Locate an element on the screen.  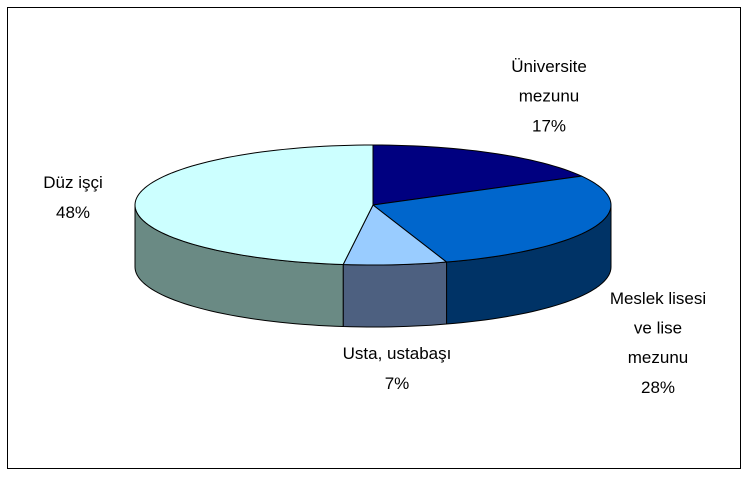
slice-label: Düz işçi is located at coordinates (73, 182).